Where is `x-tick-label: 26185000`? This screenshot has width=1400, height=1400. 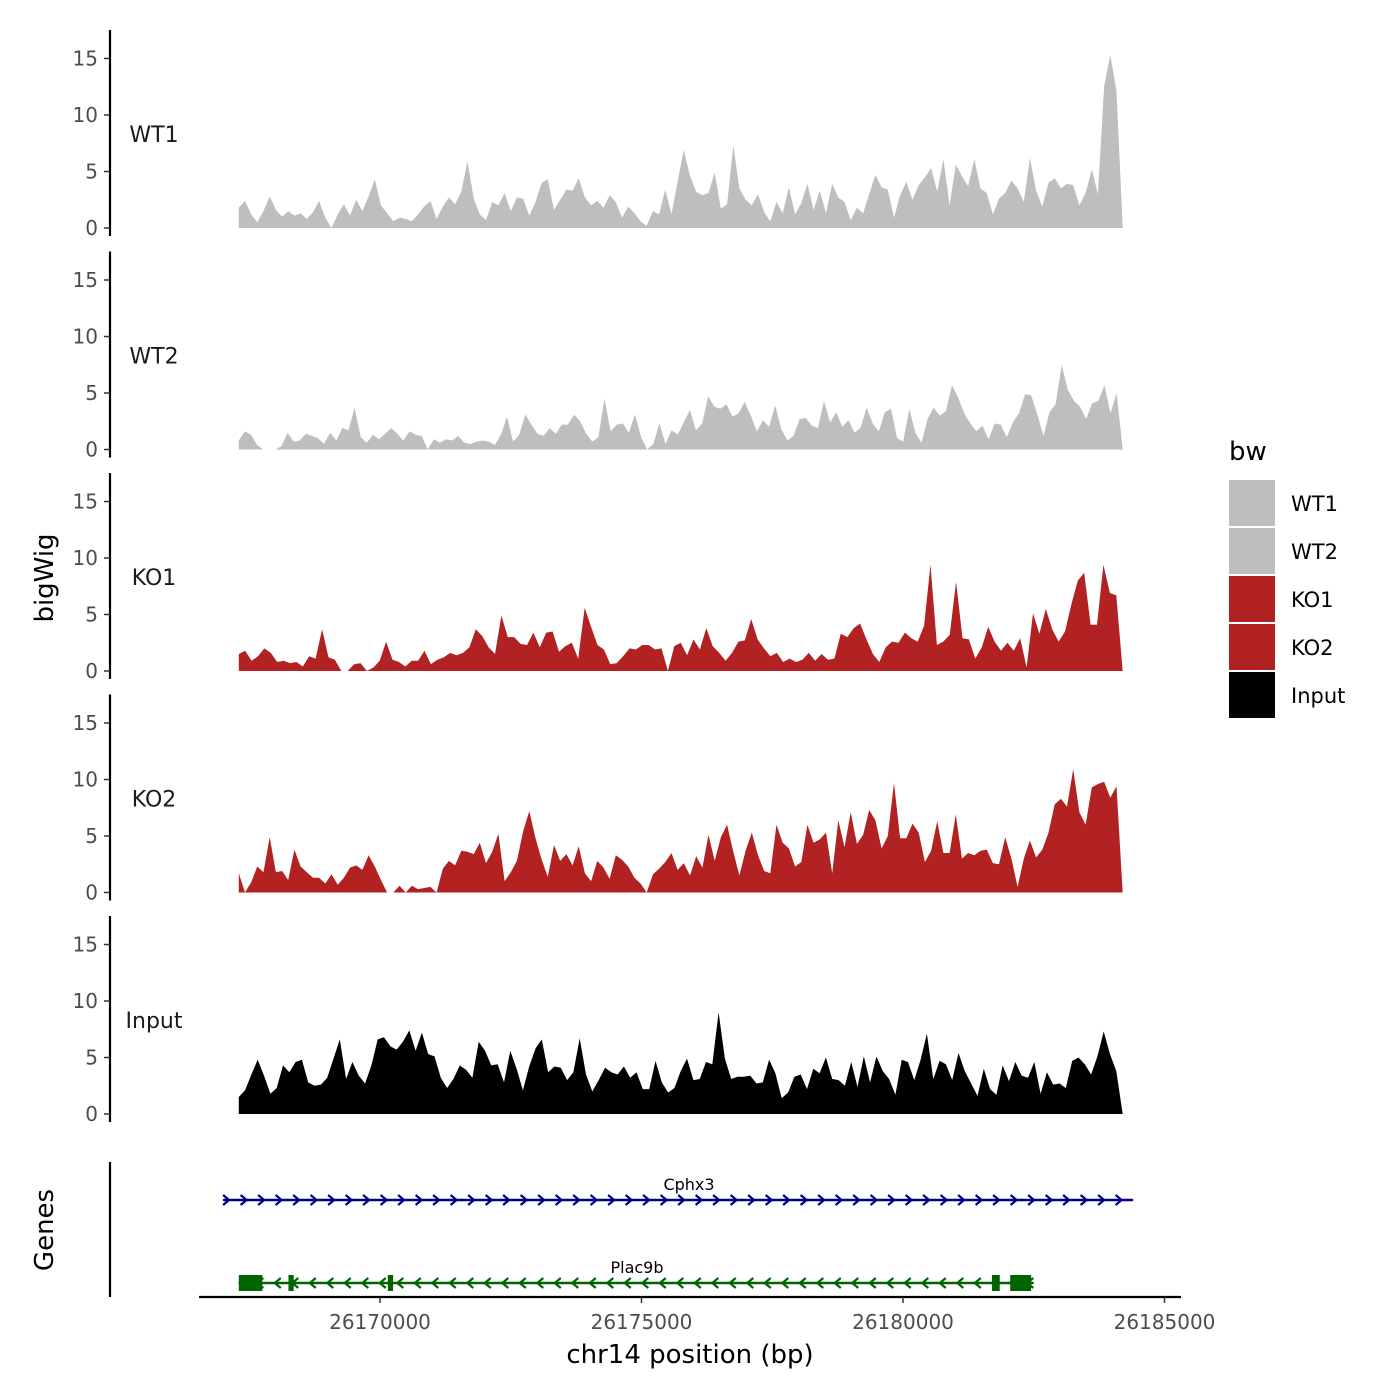 x-tick-label: 26185000 is located at coordinates (1165, 1322).